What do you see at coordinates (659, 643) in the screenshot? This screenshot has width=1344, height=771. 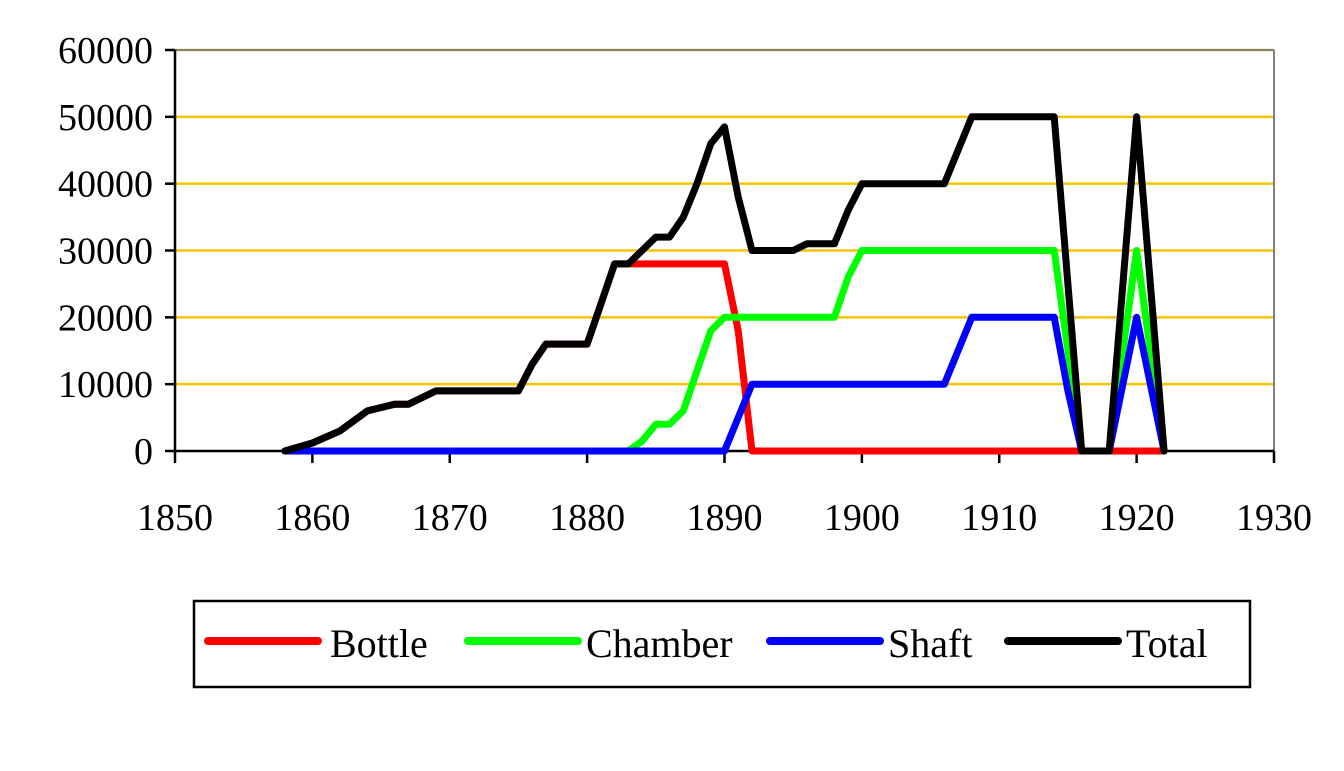 I see `legend-label-chamber: Chamber` at bounding box center [659, 643].